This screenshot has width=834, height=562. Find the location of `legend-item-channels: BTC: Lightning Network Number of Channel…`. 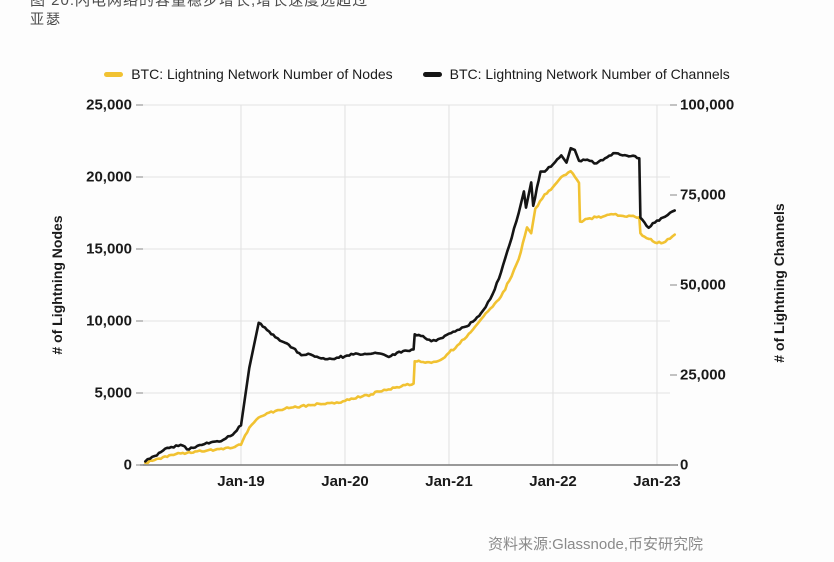

legend-item-channels: BTC: Lightning Network Number of Channel… is located at coordinates (576, 74).